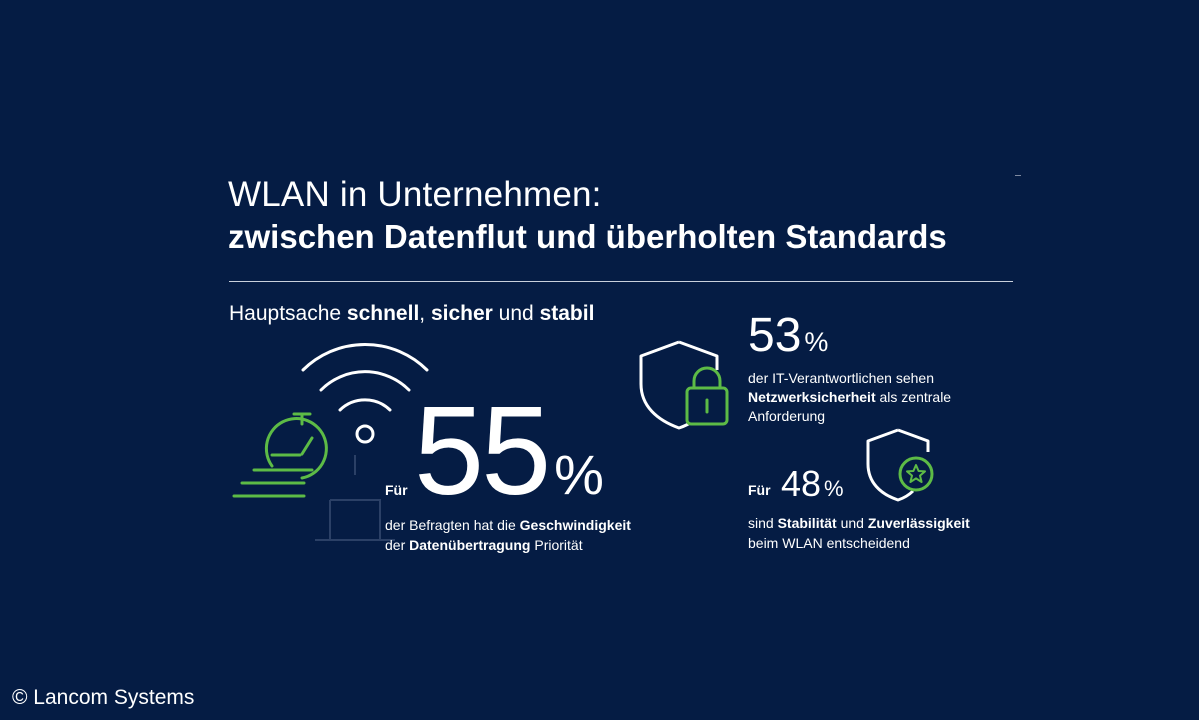 Image resolution: width=1199 pixels, height=720 pixels. What do you see at coordinates (461, 313) in the screenshot?
I see `subtitle-word-sicher: sicher` at bounding box center [461, 313].